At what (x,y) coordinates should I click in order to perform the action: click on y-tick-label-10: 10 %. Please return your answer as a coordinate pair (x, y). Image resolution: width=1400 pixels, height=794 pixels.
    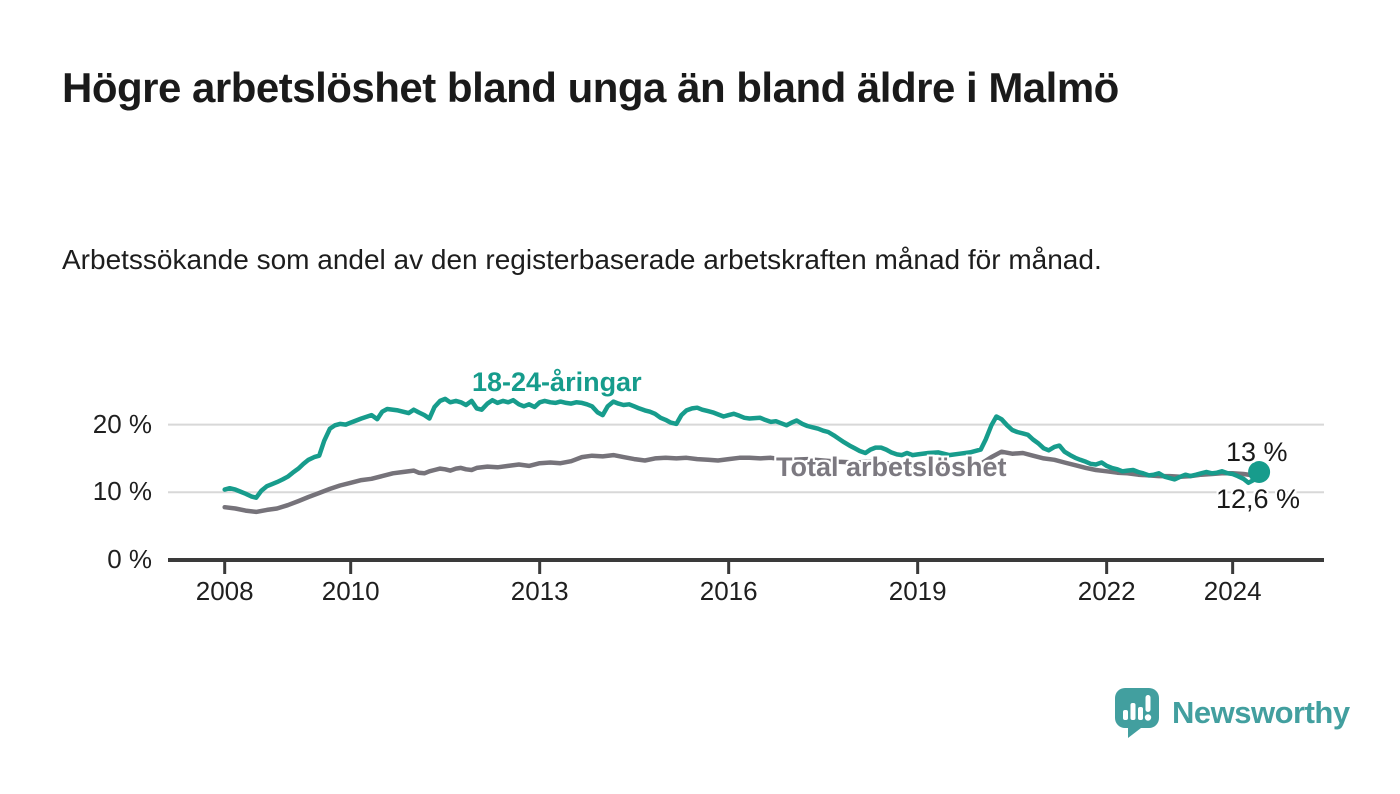
    Looking at the image, I should click on (122, 491).